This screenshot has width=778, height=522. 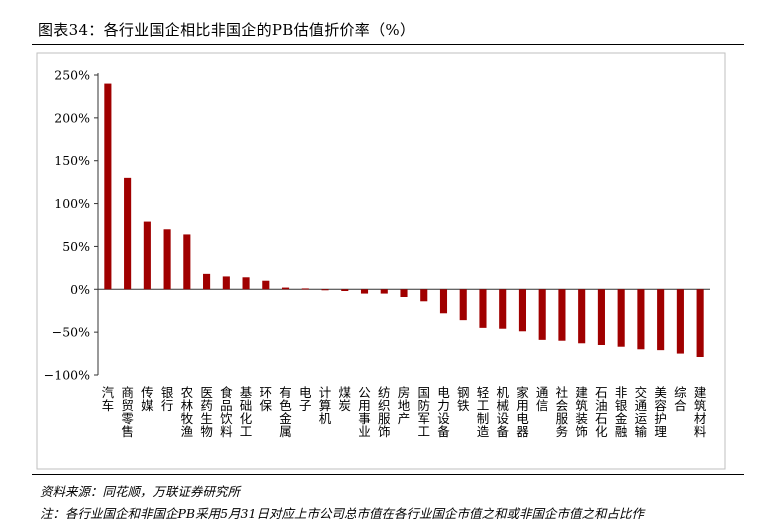 What do you see at coordinates (641, 412) in the screenshot?
I see `x-tick-label: 交通运输` at bounding box center [641, 412].